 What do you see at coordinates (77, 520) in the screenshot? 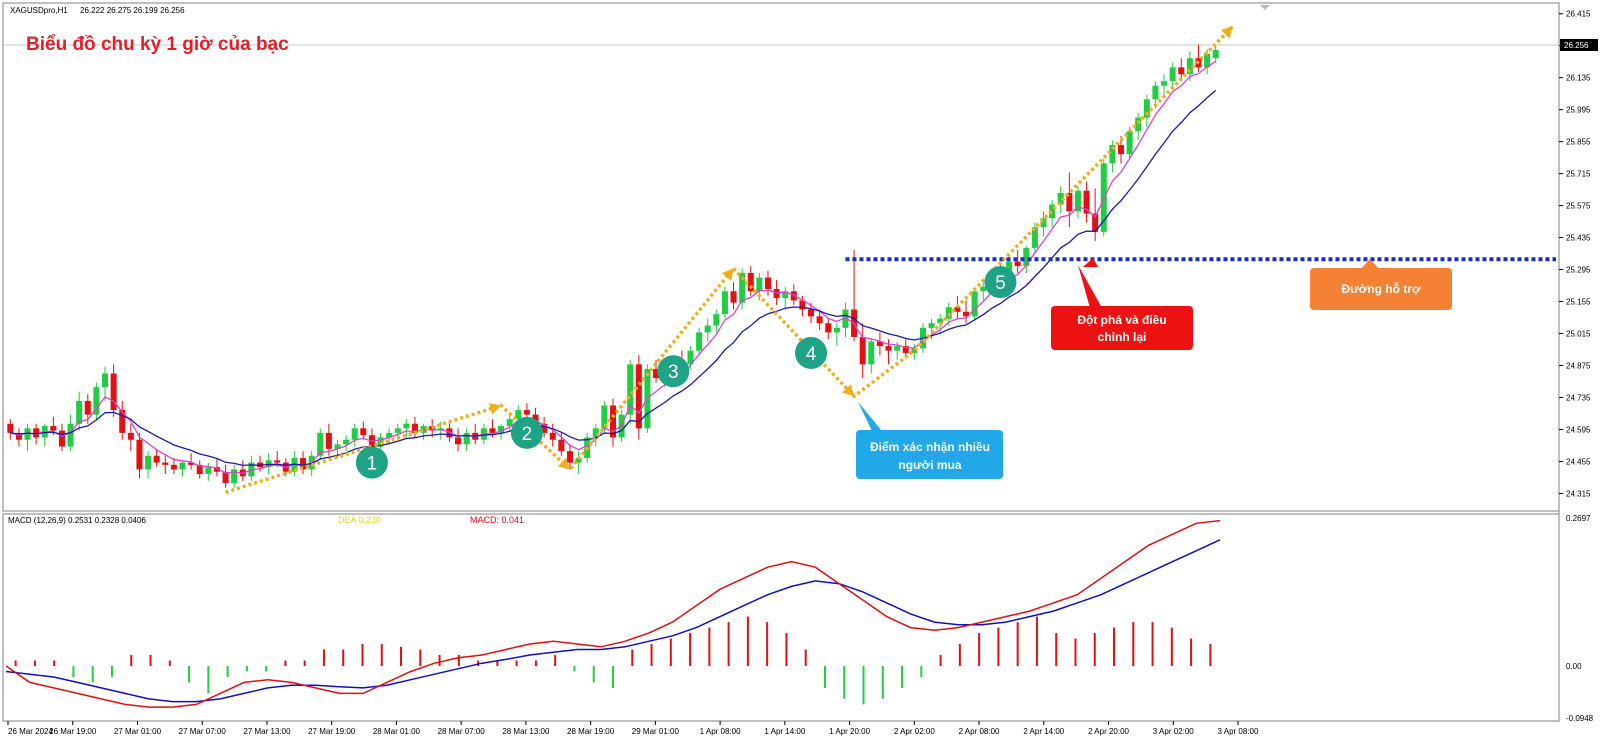
I see `macd-indicator-label: MACD (12,26,9) 0.2531 0.2328 0.0406` at bounding box center [77, 520].